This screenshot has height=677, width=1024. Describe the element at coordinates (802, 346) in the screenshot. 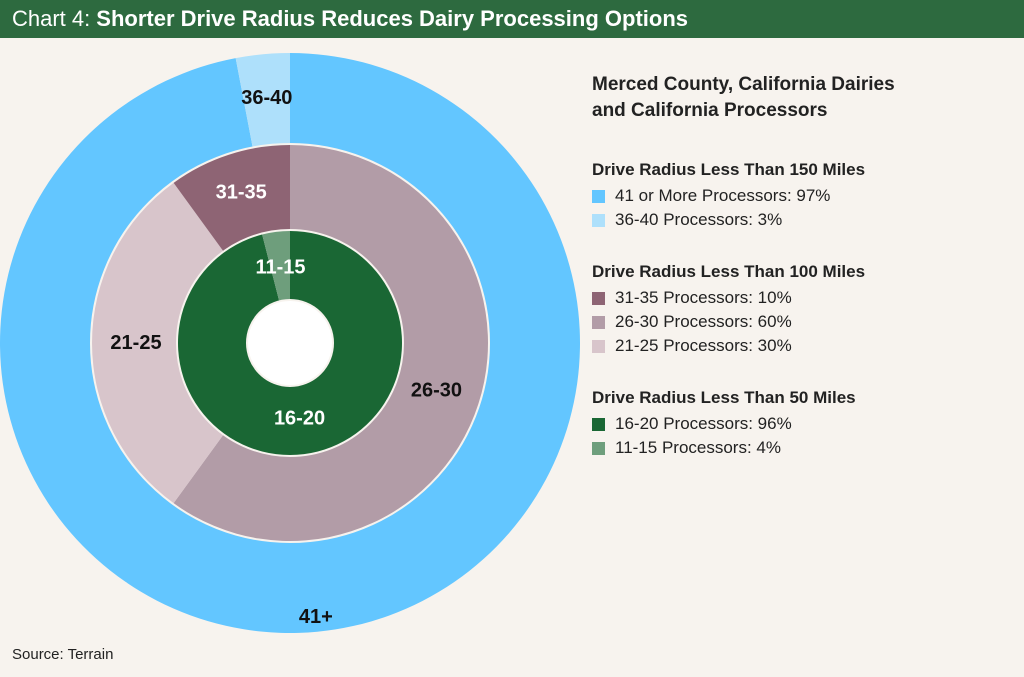

I see `legend-item: 21-25 Processors: 30%` at that location.